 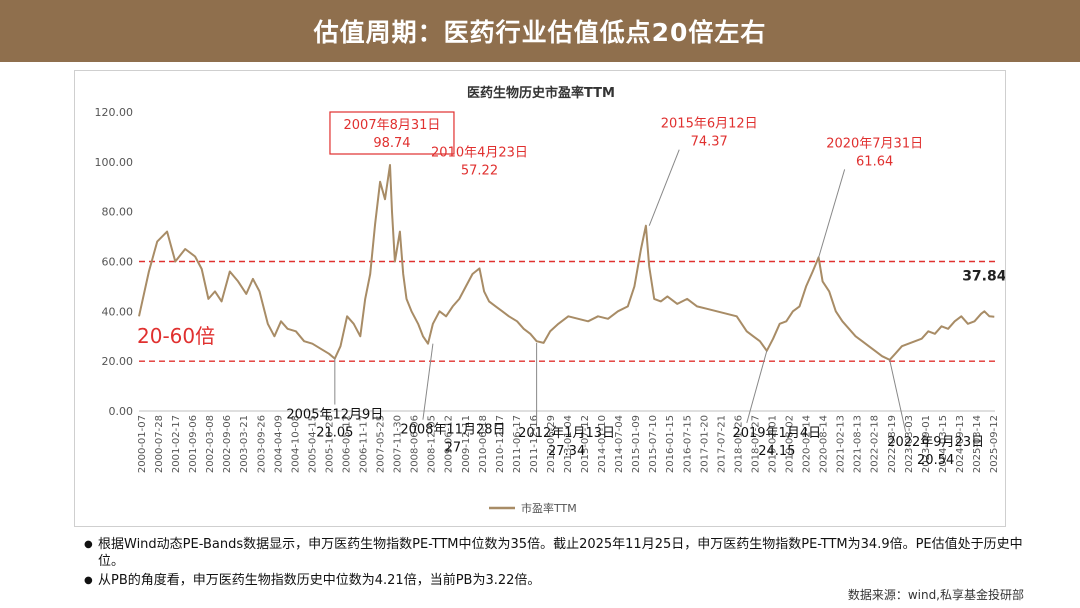 I want to click on x-tick-label: 2009-06-12, so click(x=449, y=444).